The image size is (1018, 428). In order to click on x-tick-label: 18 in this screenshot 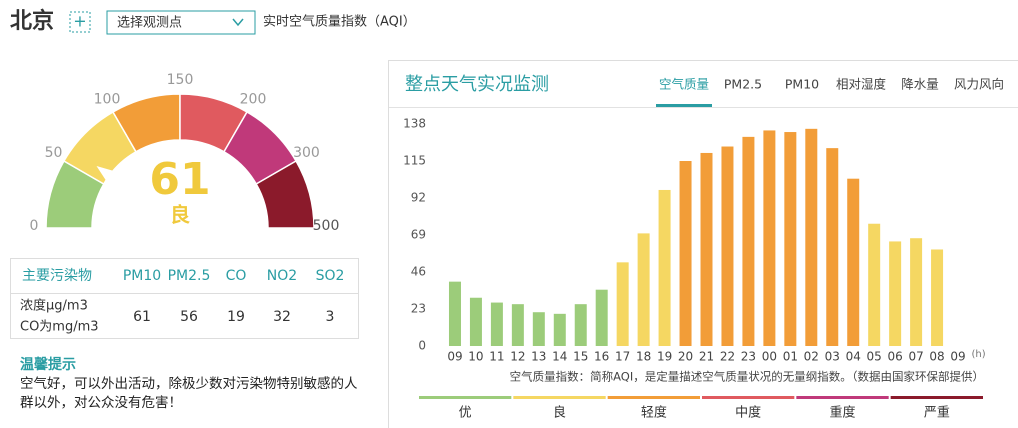, I will do `click(643, 357)`.